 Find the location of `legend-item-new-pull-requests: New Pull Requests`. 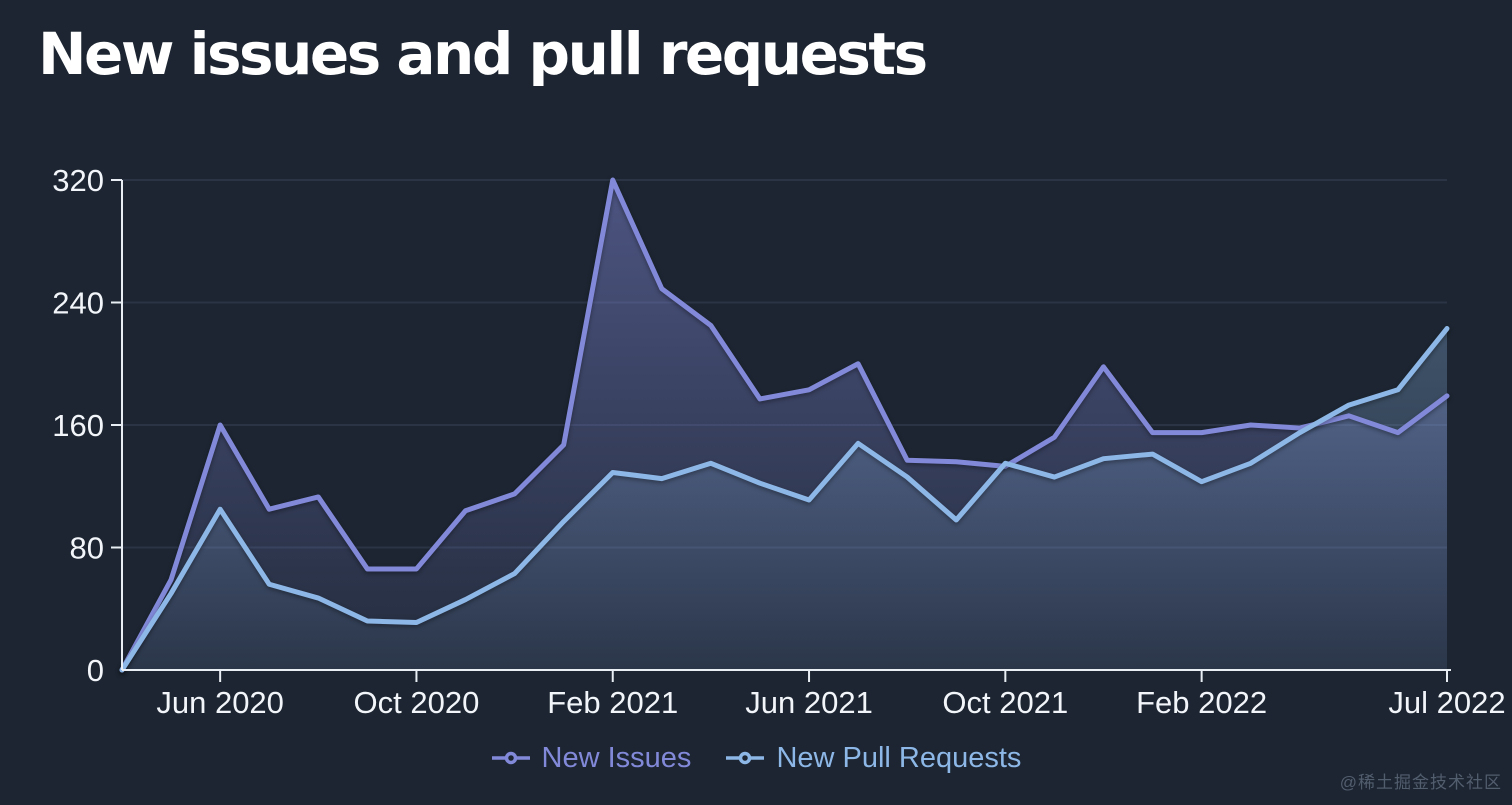

legend-item-new-pull-requests: New Pull Requests is located at coordinates (873, 758).